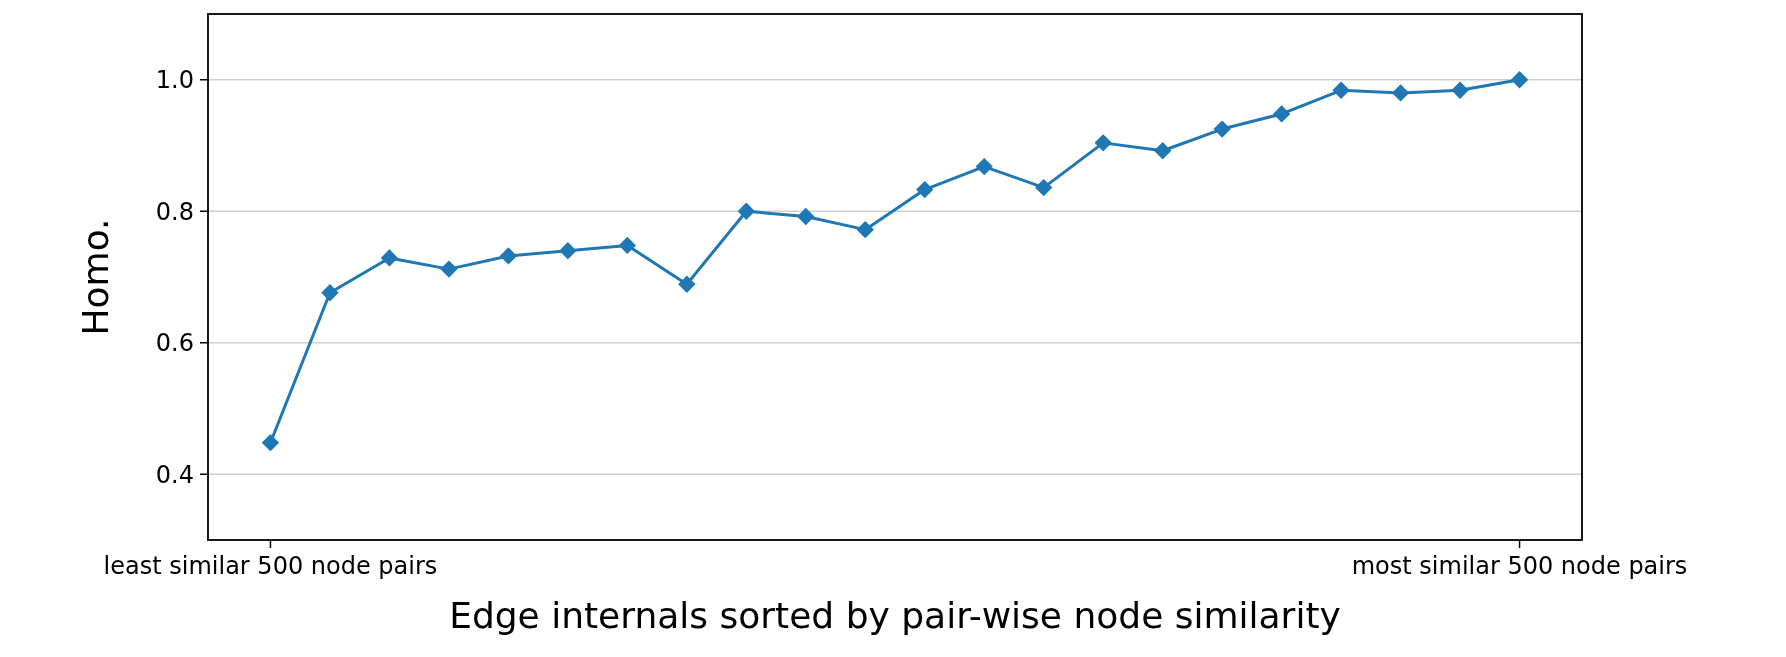 The width and height of the screenshot is (1786, 657). I want to click on x-tick-label: most similar 500 node pairs, so click(1519, 566).